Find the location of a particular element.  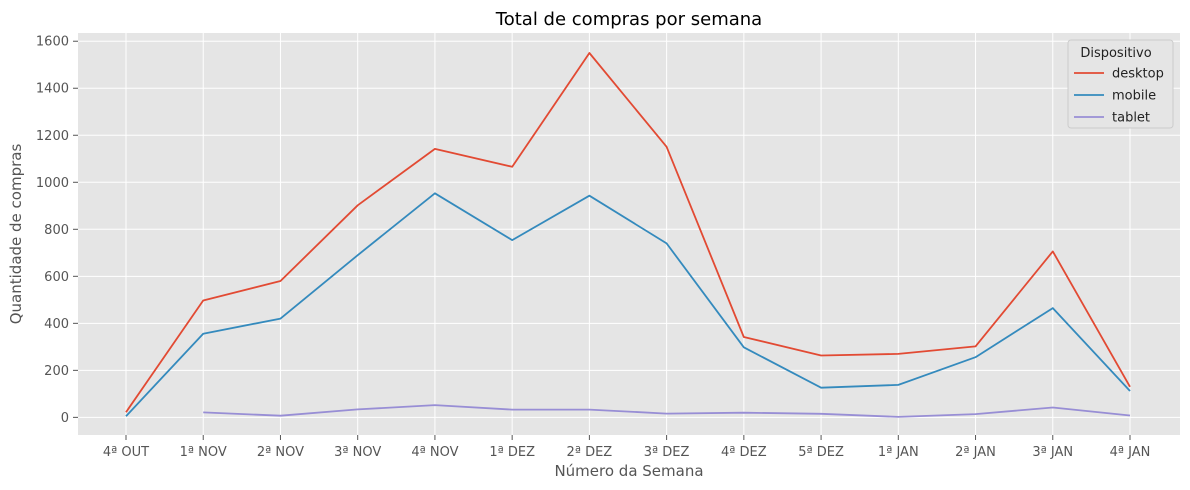

x-tick-label: 2ª JAN is located at coordinates (975, 452).